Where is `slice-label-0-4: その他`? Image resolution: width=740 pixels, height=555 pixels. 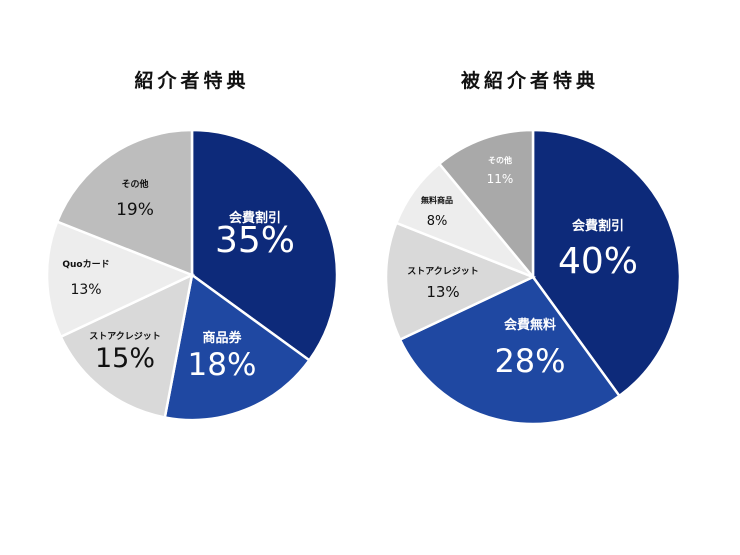 slice-label-0-4: その他 is located at coordinates (134, 184).